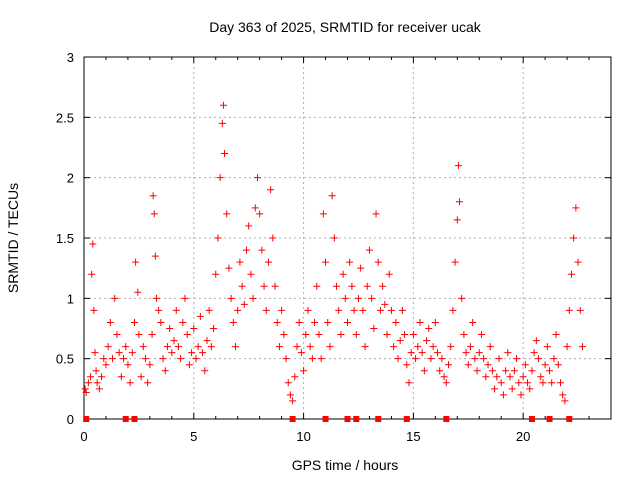 This screenshot has width=640, height=480. I want to click on y-tick-label: 2.5, so click(65, 117).